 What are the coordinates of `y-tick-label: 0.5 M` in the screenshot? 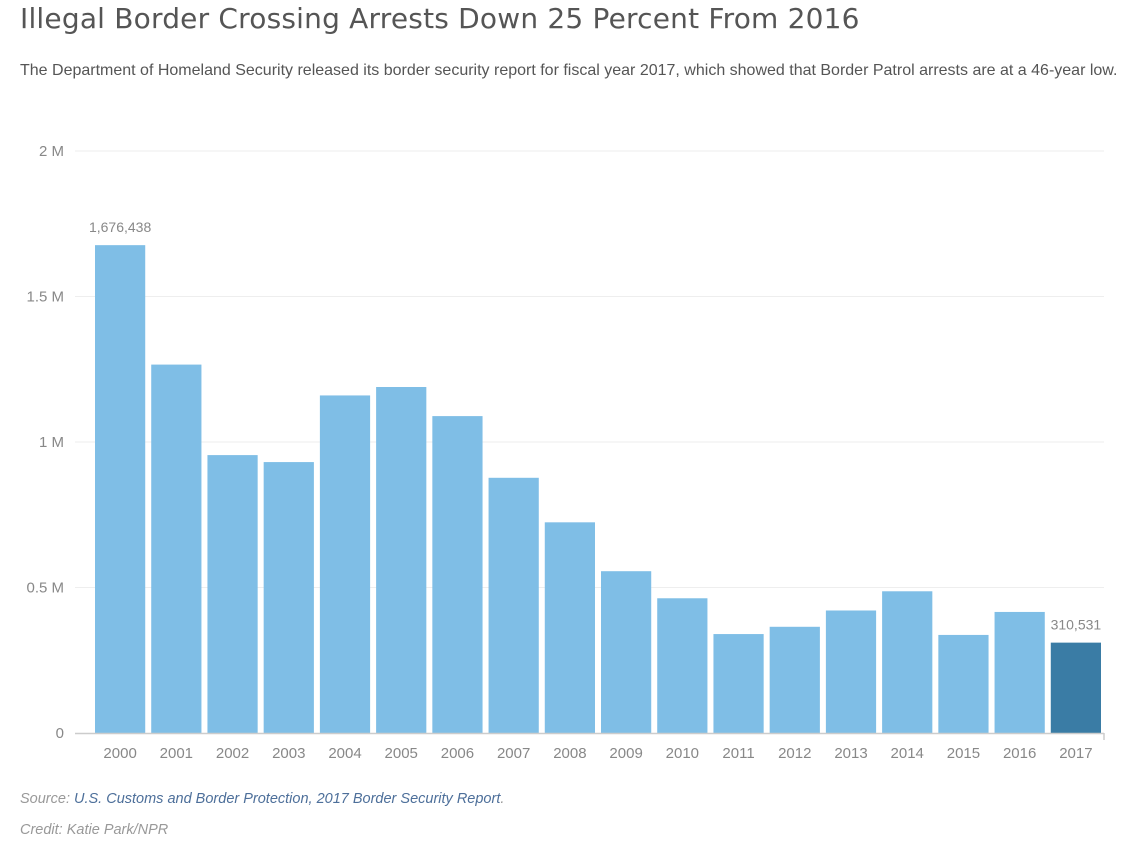 It's located at (45, 588).